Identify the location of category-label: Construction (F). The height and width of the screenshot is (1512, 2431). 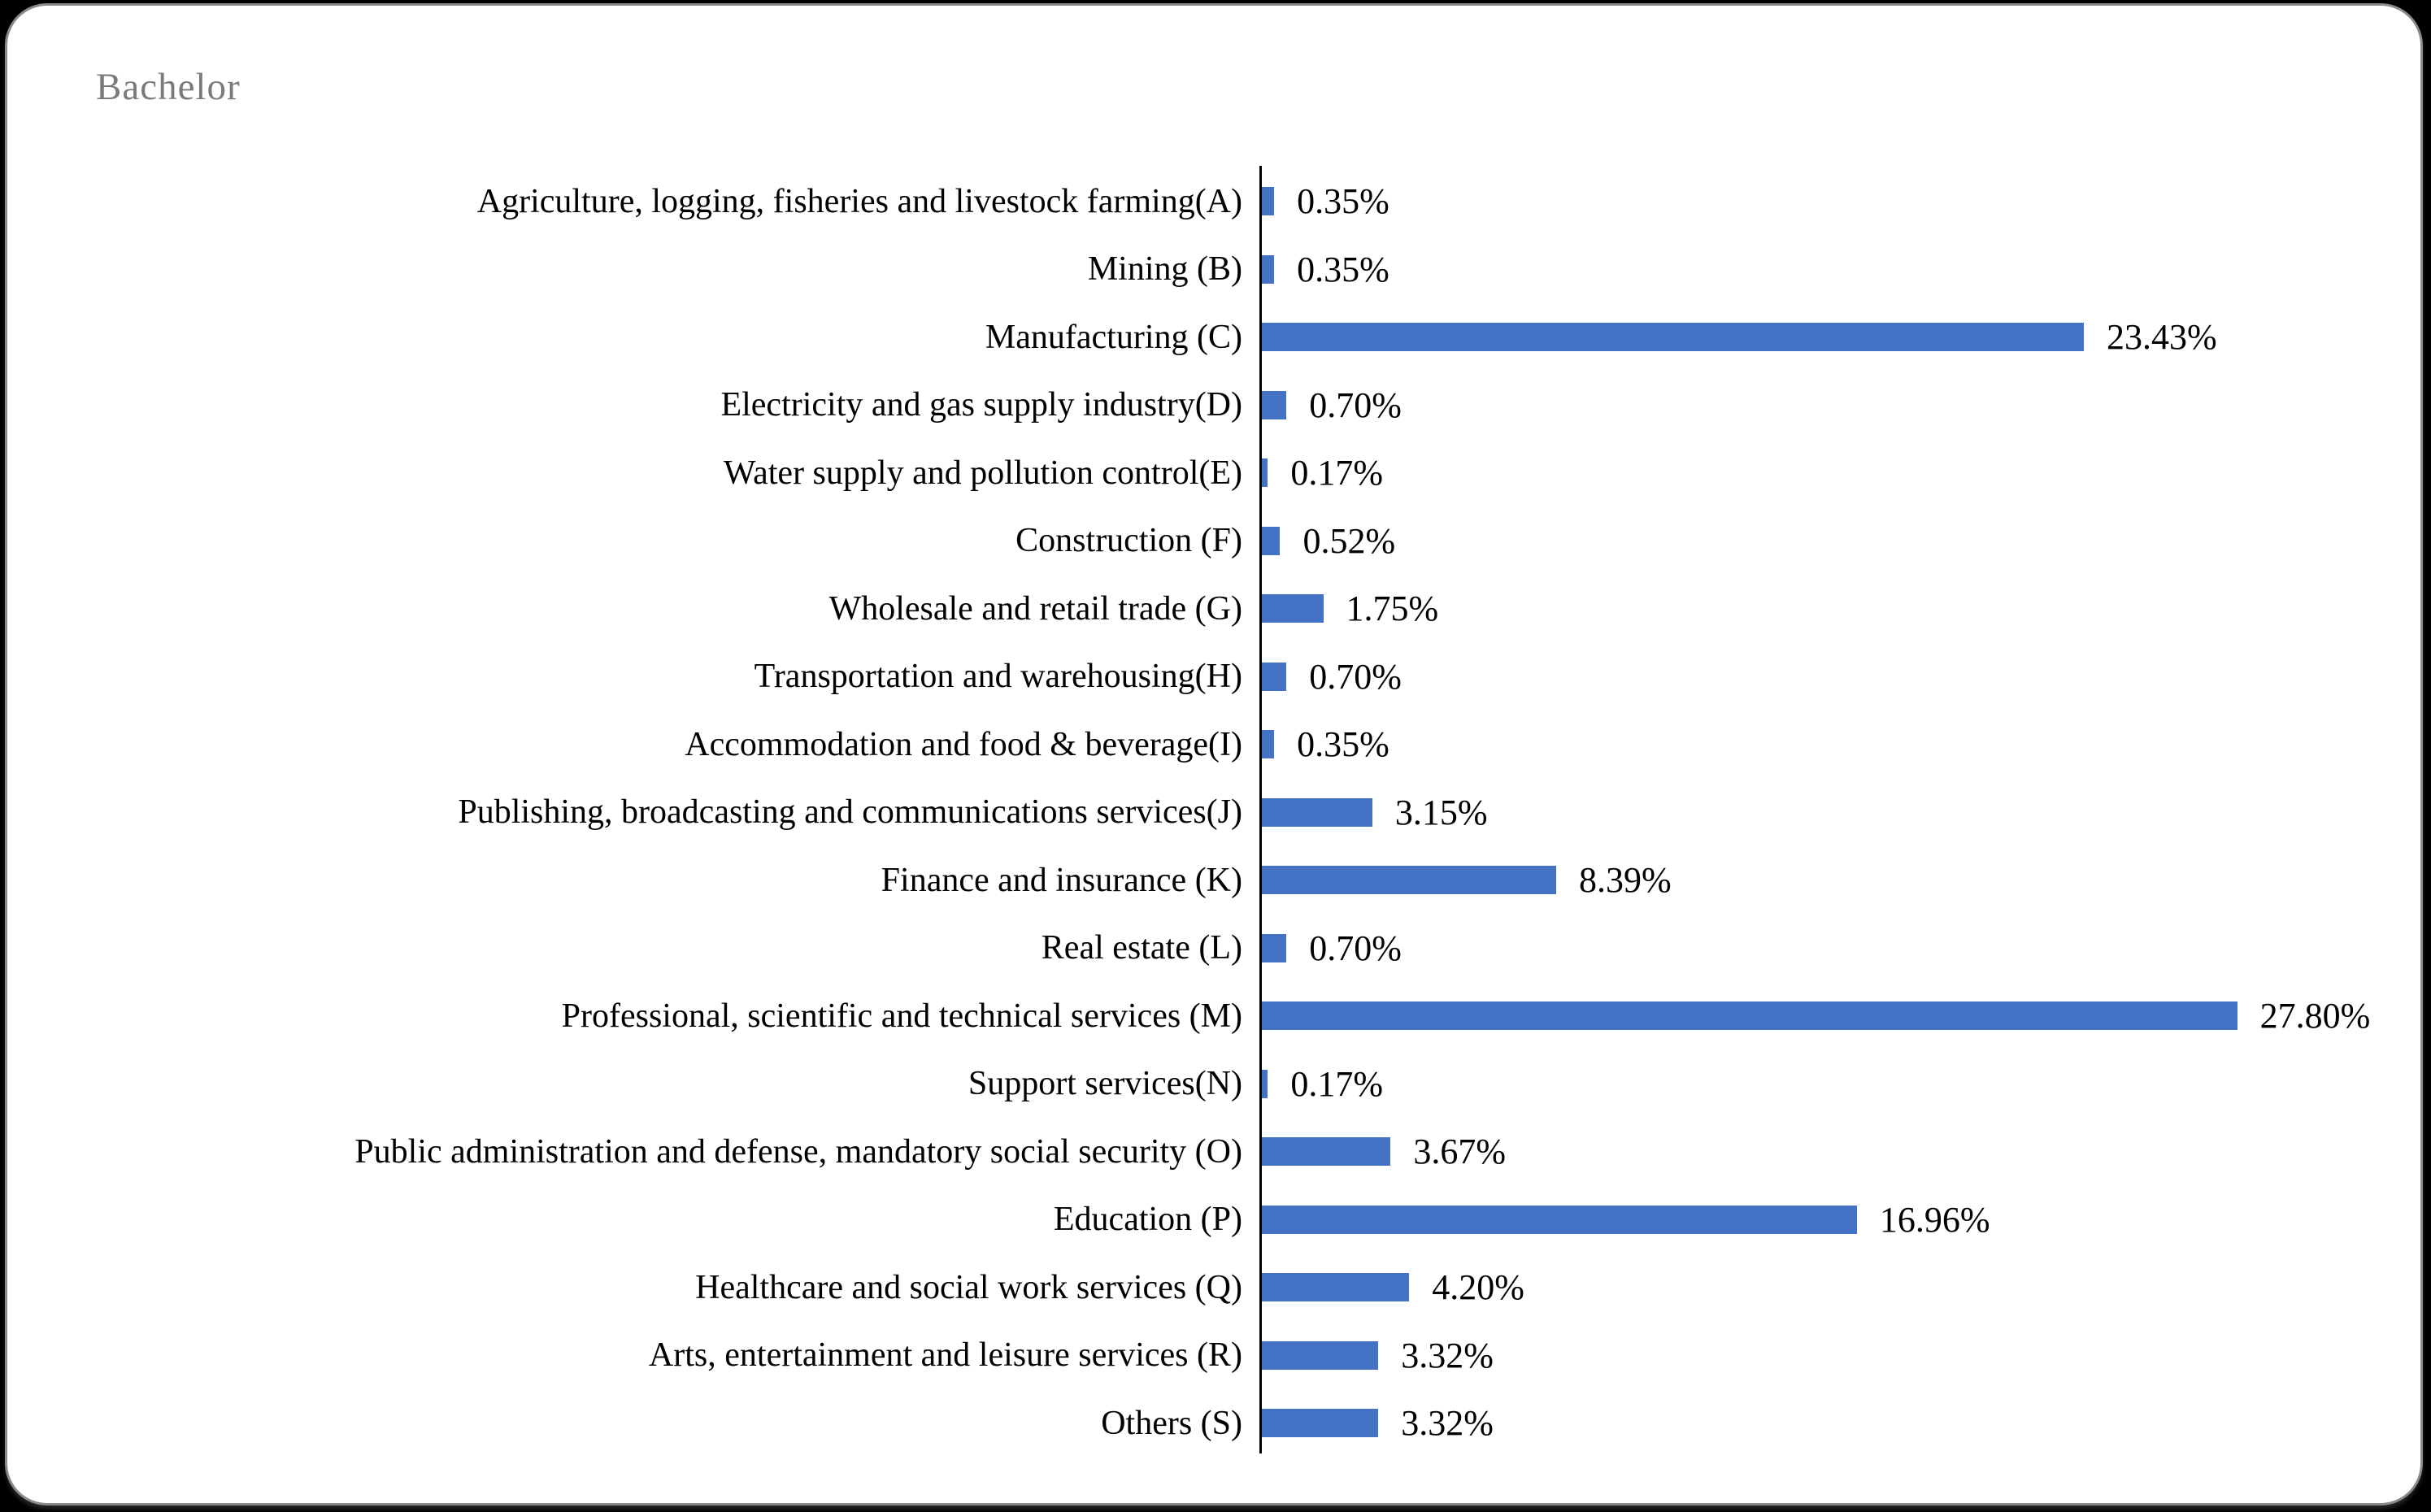
(1128, 541).